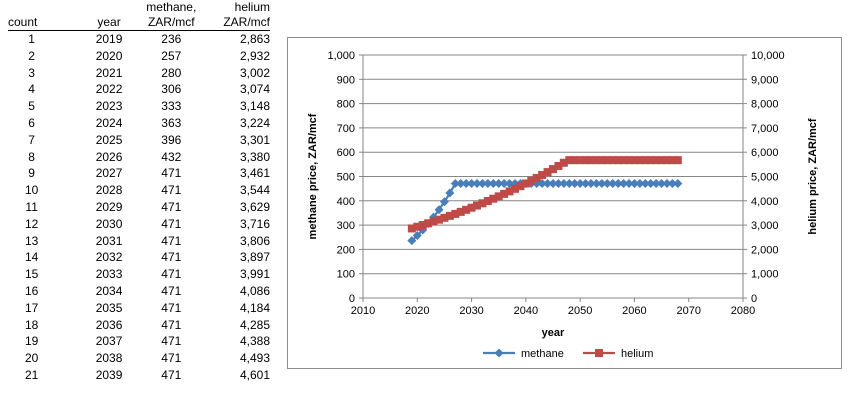 Image resolution: width=850 pixels, height=417 pixels. Describe the element at coordinates (765, 250) in the screenshot. I see `y2-tick-label: 2,000` at that location.